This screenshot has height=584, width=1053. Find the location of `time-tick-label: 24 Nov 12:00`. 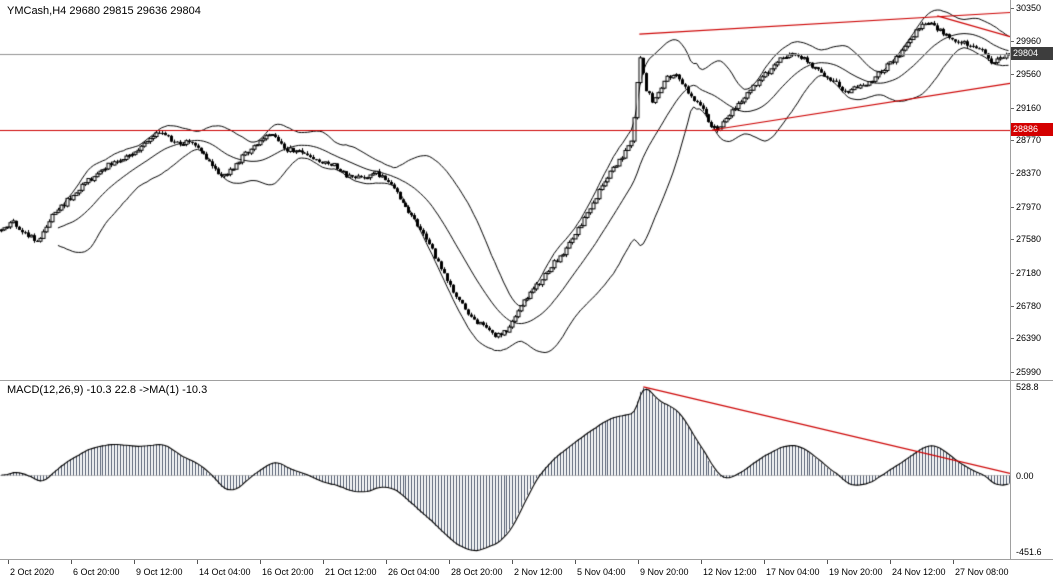

time-tick-label: 24 Nov 12:00 is located at coordinates (919, 572).